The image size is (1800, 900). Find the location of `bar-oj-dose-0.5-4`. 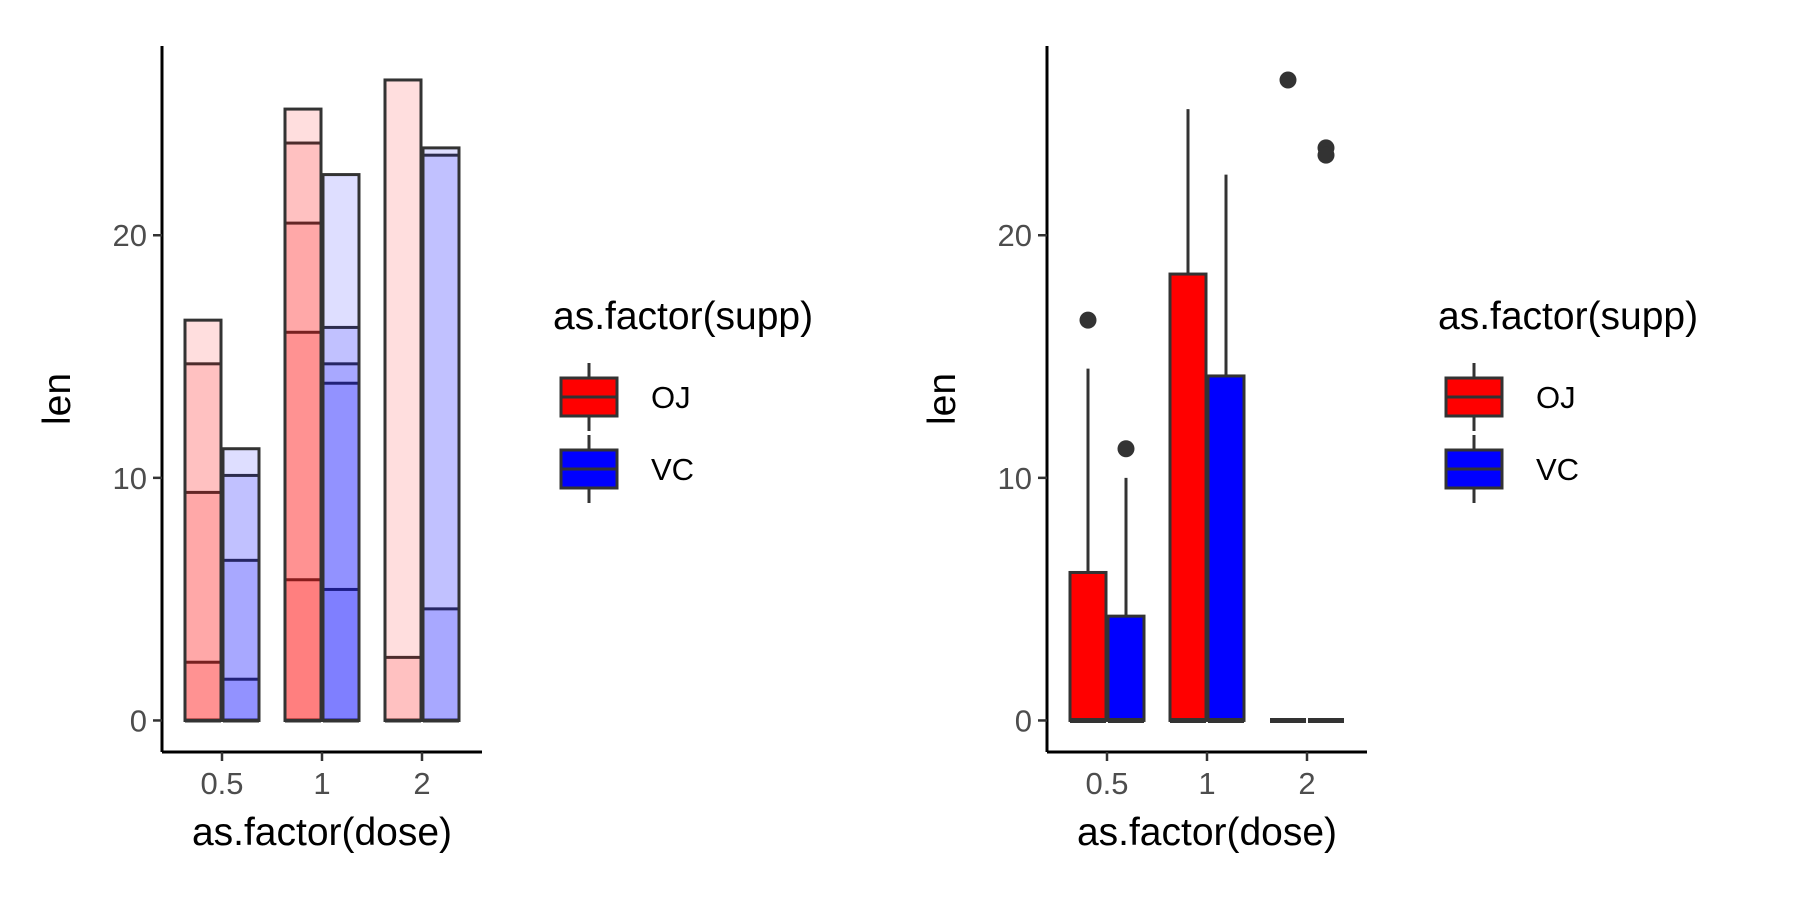

bar-oj-dose-0.5-4 is located at coordinates (203, 520).